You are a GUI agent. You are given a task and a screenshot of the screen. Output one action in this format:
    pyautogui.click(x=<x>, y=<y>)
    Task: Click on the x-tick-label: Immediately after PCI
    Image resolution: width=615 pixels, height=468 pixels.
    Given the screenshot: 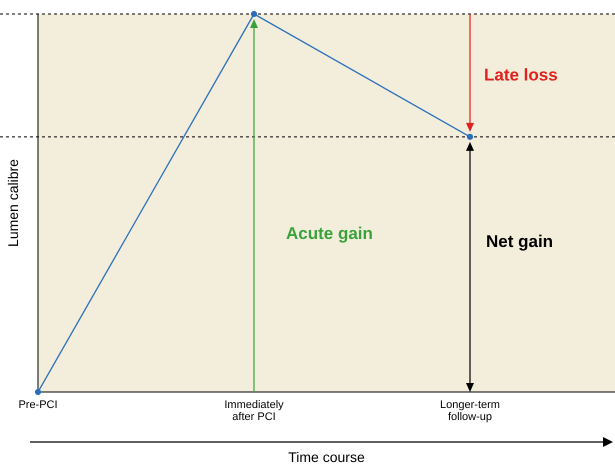 What is the action you would take?
    pyautogui.click(x=254, y=411)
    